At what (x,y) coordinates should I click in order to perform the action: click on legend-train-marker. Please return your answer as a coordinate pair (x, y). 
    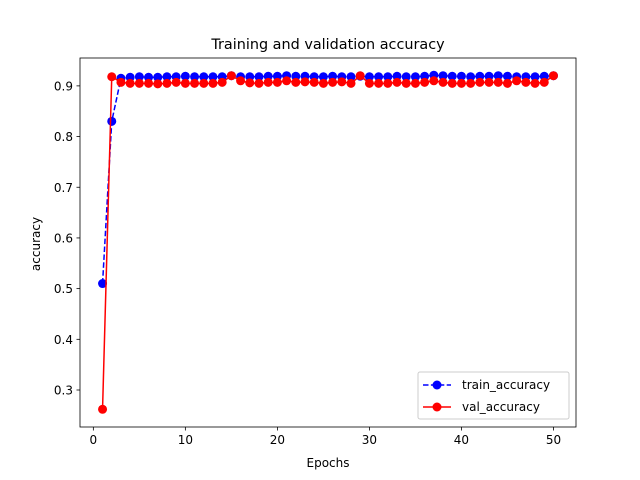
    Looking at the image, I should click on (437, 385).